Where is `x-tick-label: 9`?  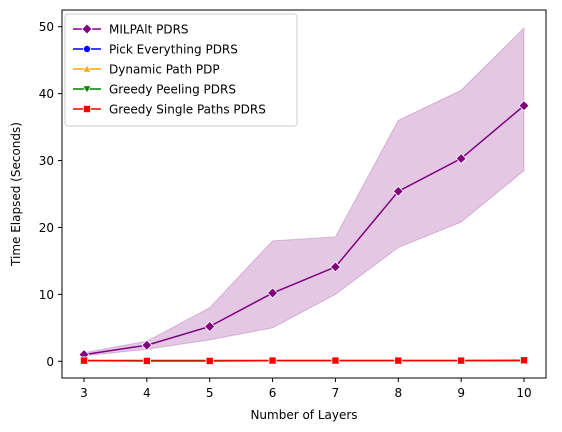
x-tick-label: 9 is located at coordinates (461, 393).